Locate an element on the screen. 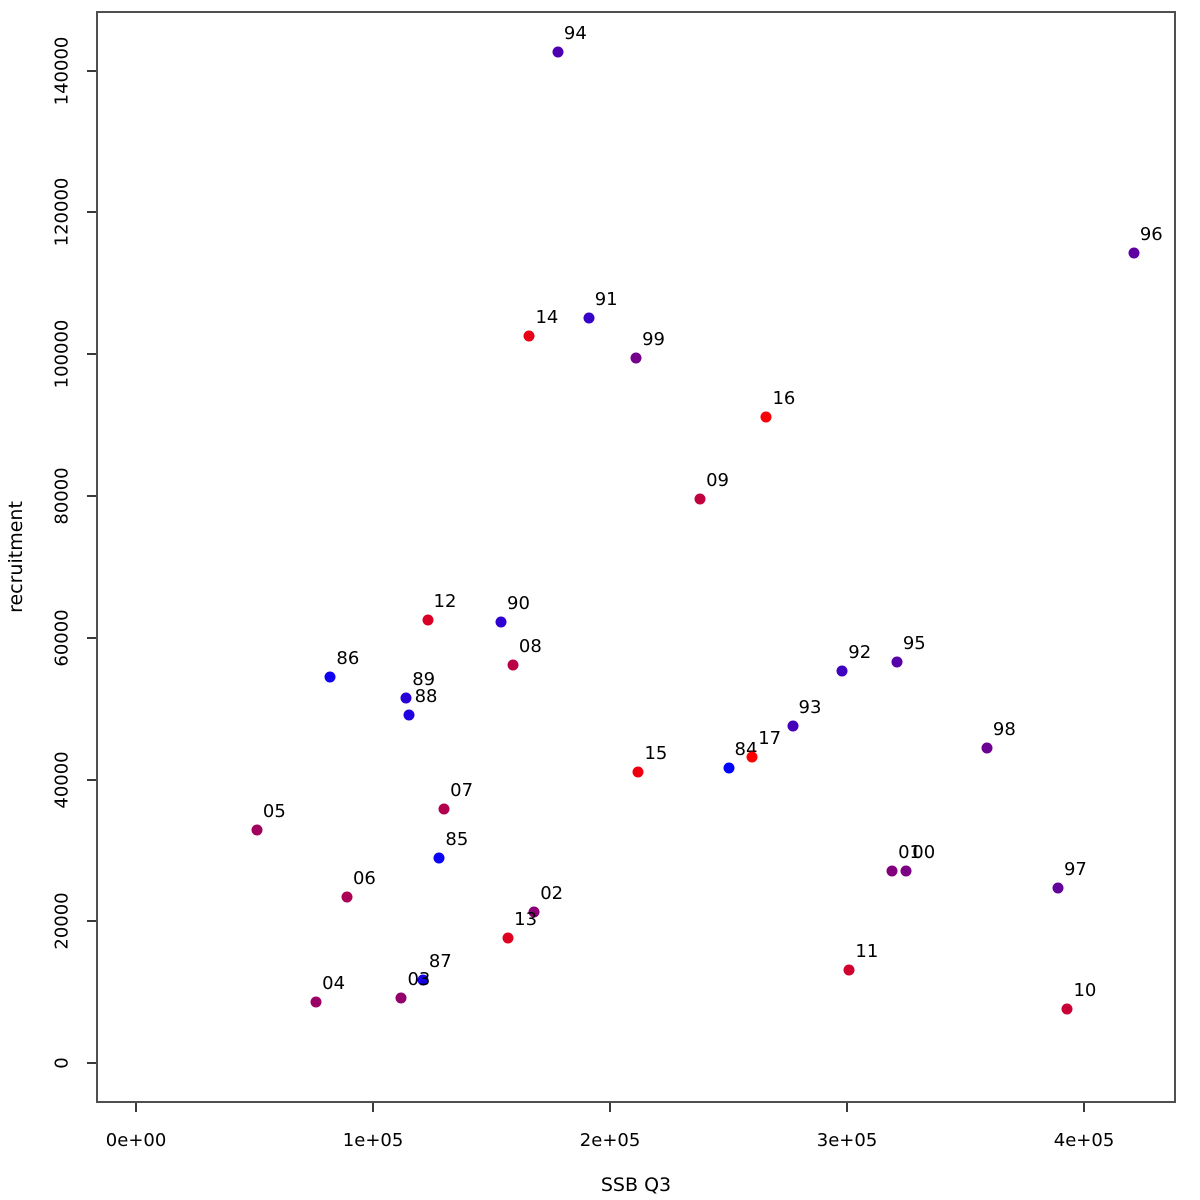  x-axis-tick-label: 2e+05 is located at coordinates (610, 1140).